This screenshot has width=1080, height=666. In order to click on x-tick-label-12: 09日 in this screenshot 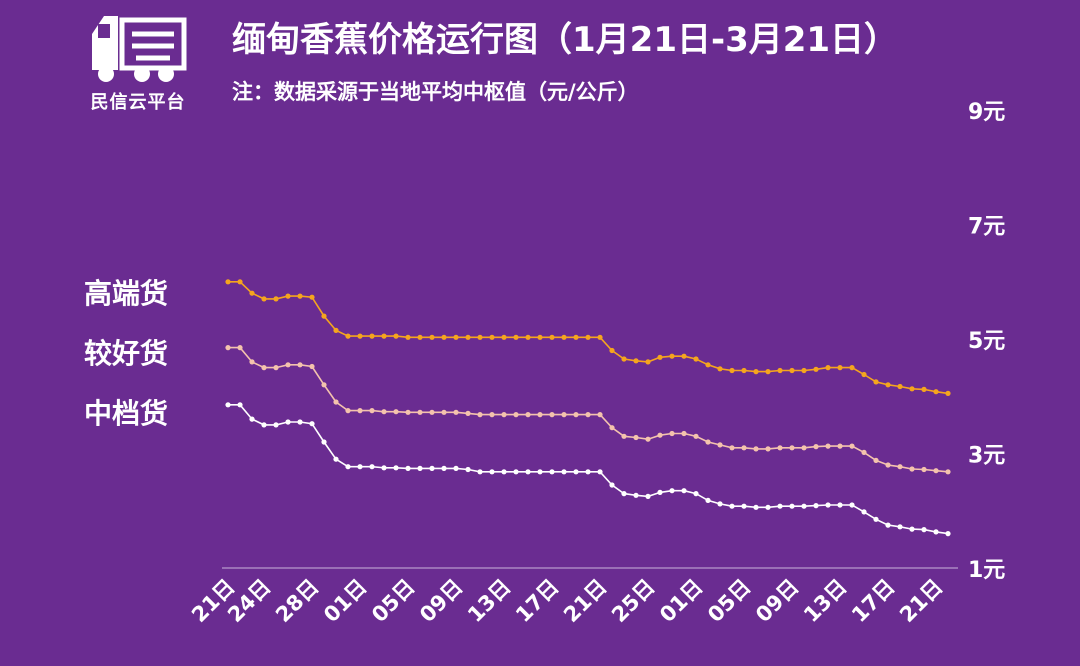, I will do `click(777, 601)`.